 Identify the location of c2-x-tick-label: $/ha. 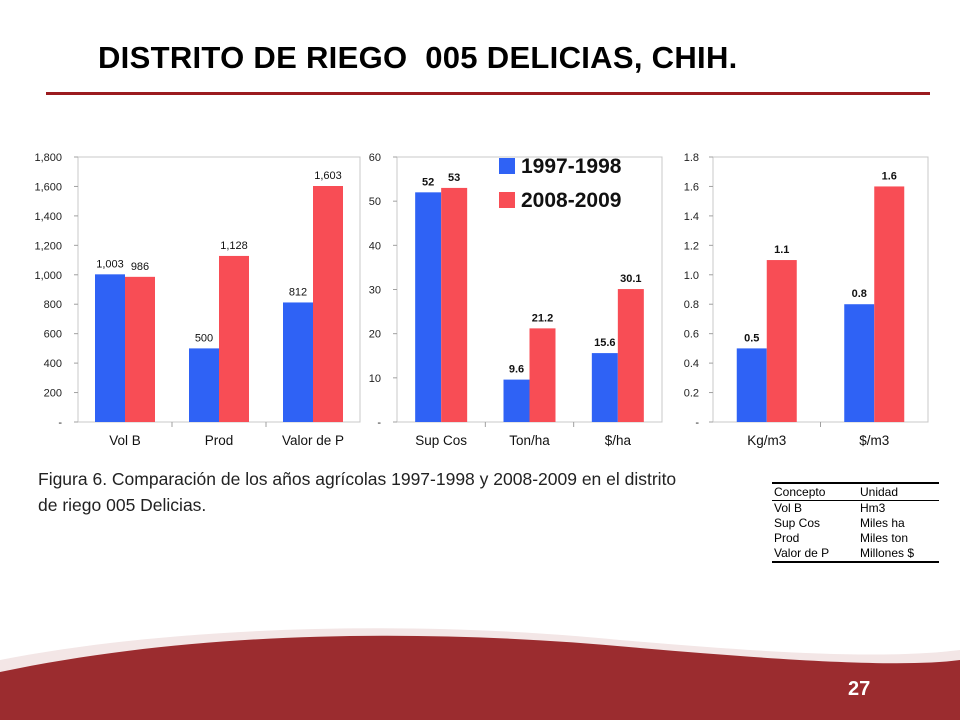
(618, 440).